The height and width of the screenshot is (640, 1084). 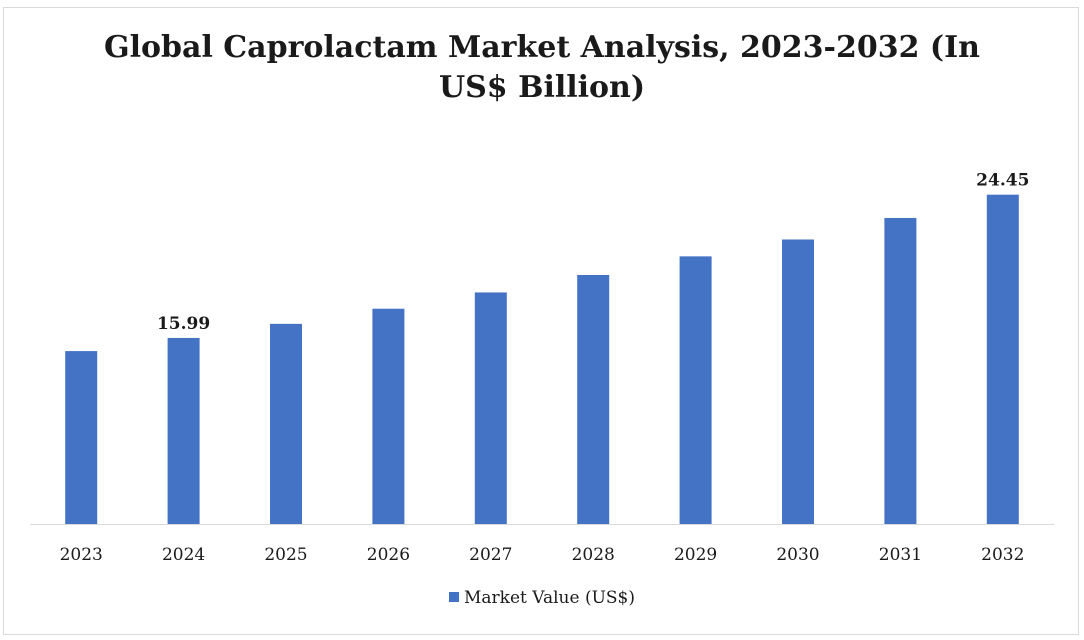 What do you see at coordinates (593, 399) in the screenshot?
I see `bar-2028` at bounding box center [593, 399].